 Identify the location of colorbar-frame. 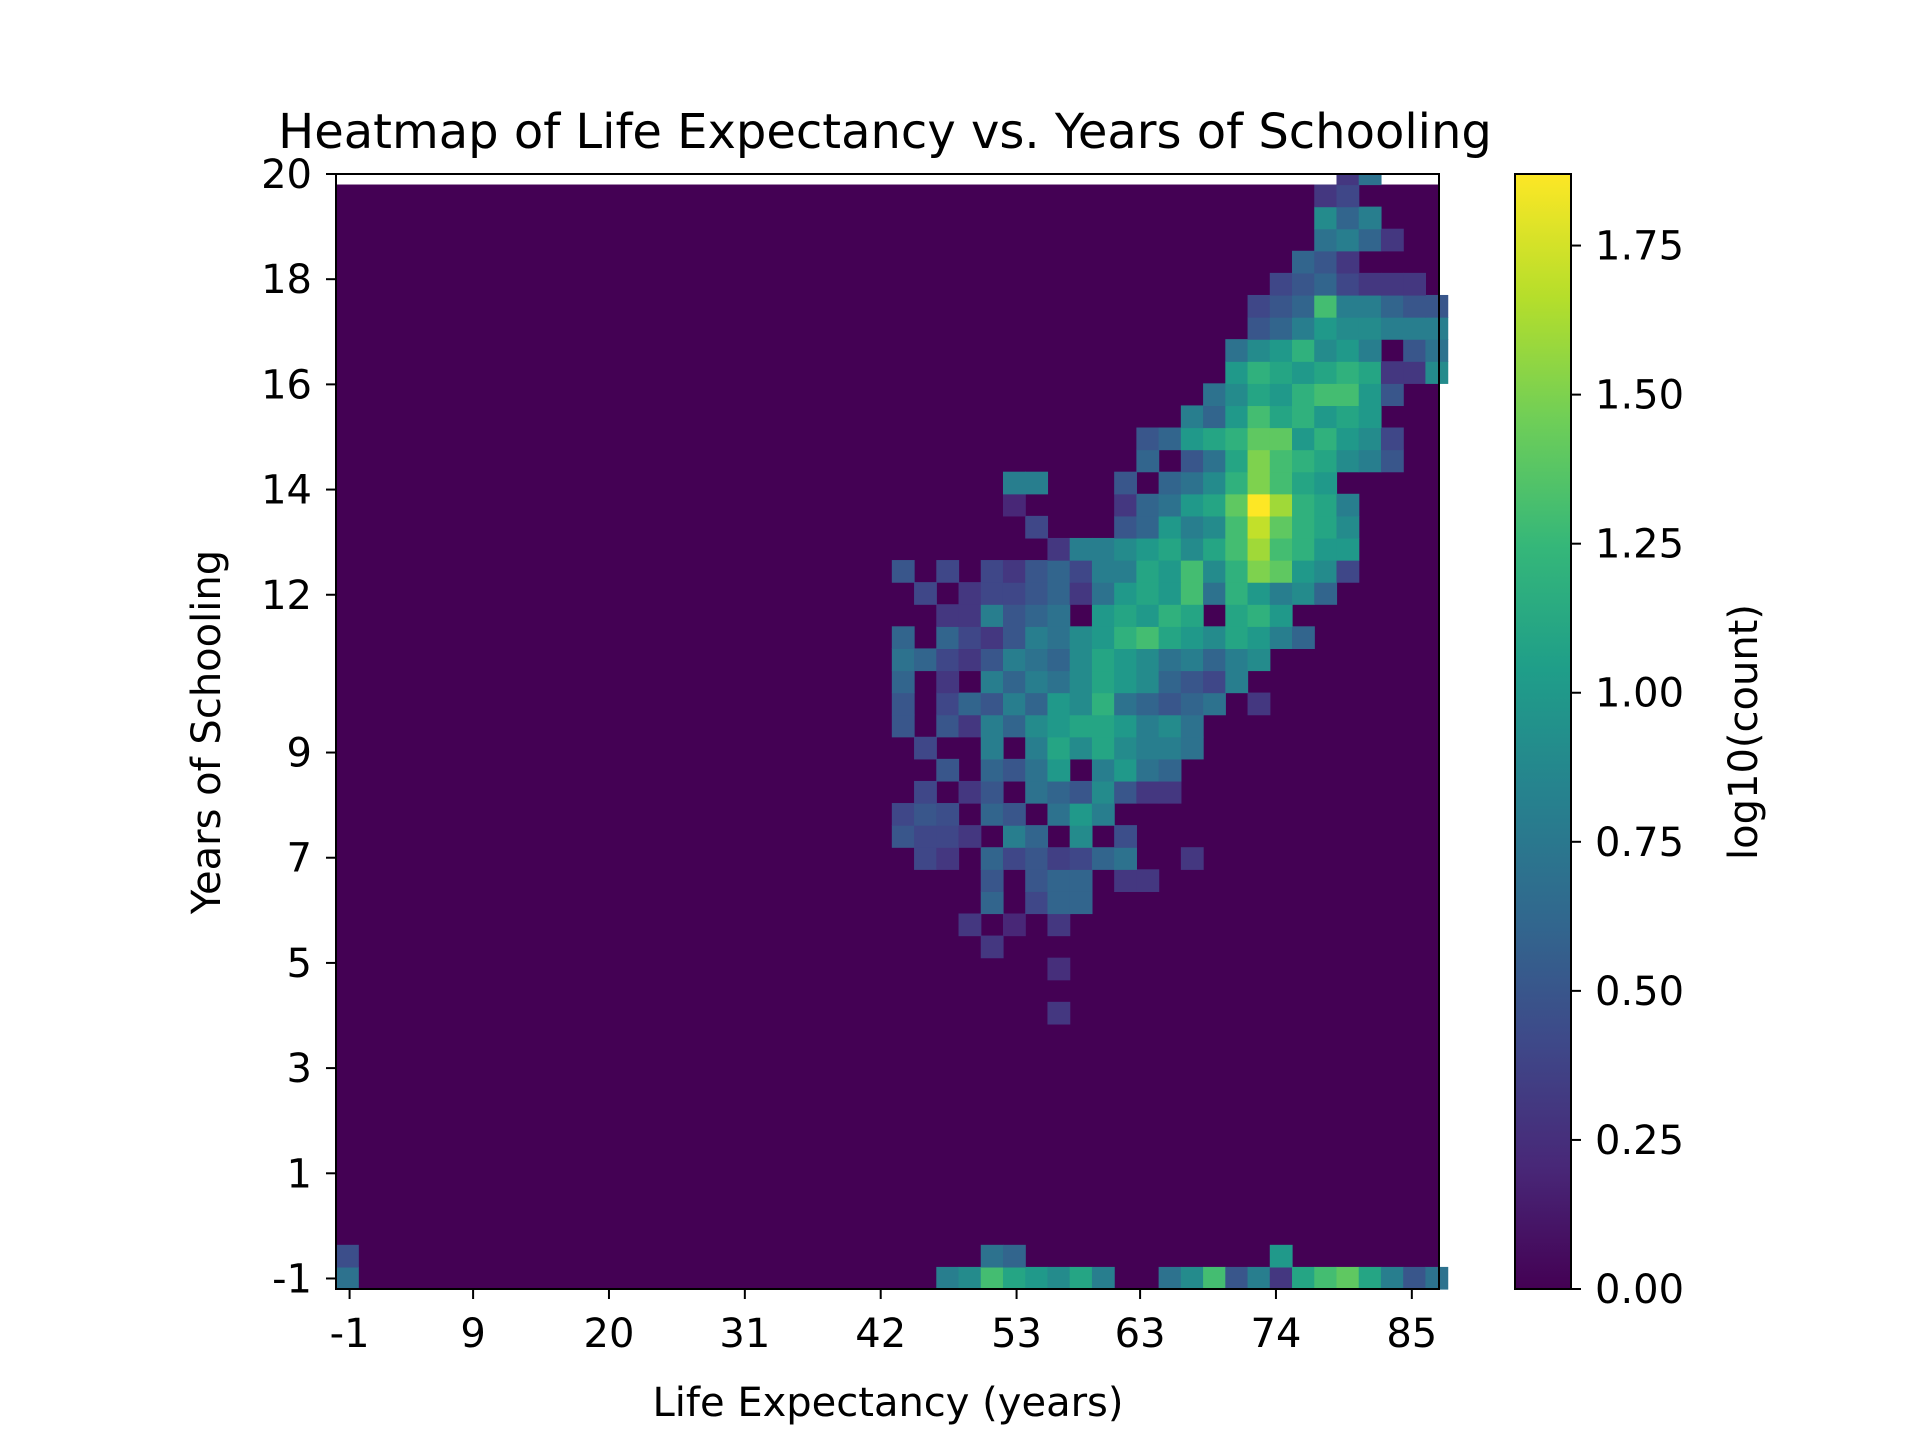
(1543, 731).